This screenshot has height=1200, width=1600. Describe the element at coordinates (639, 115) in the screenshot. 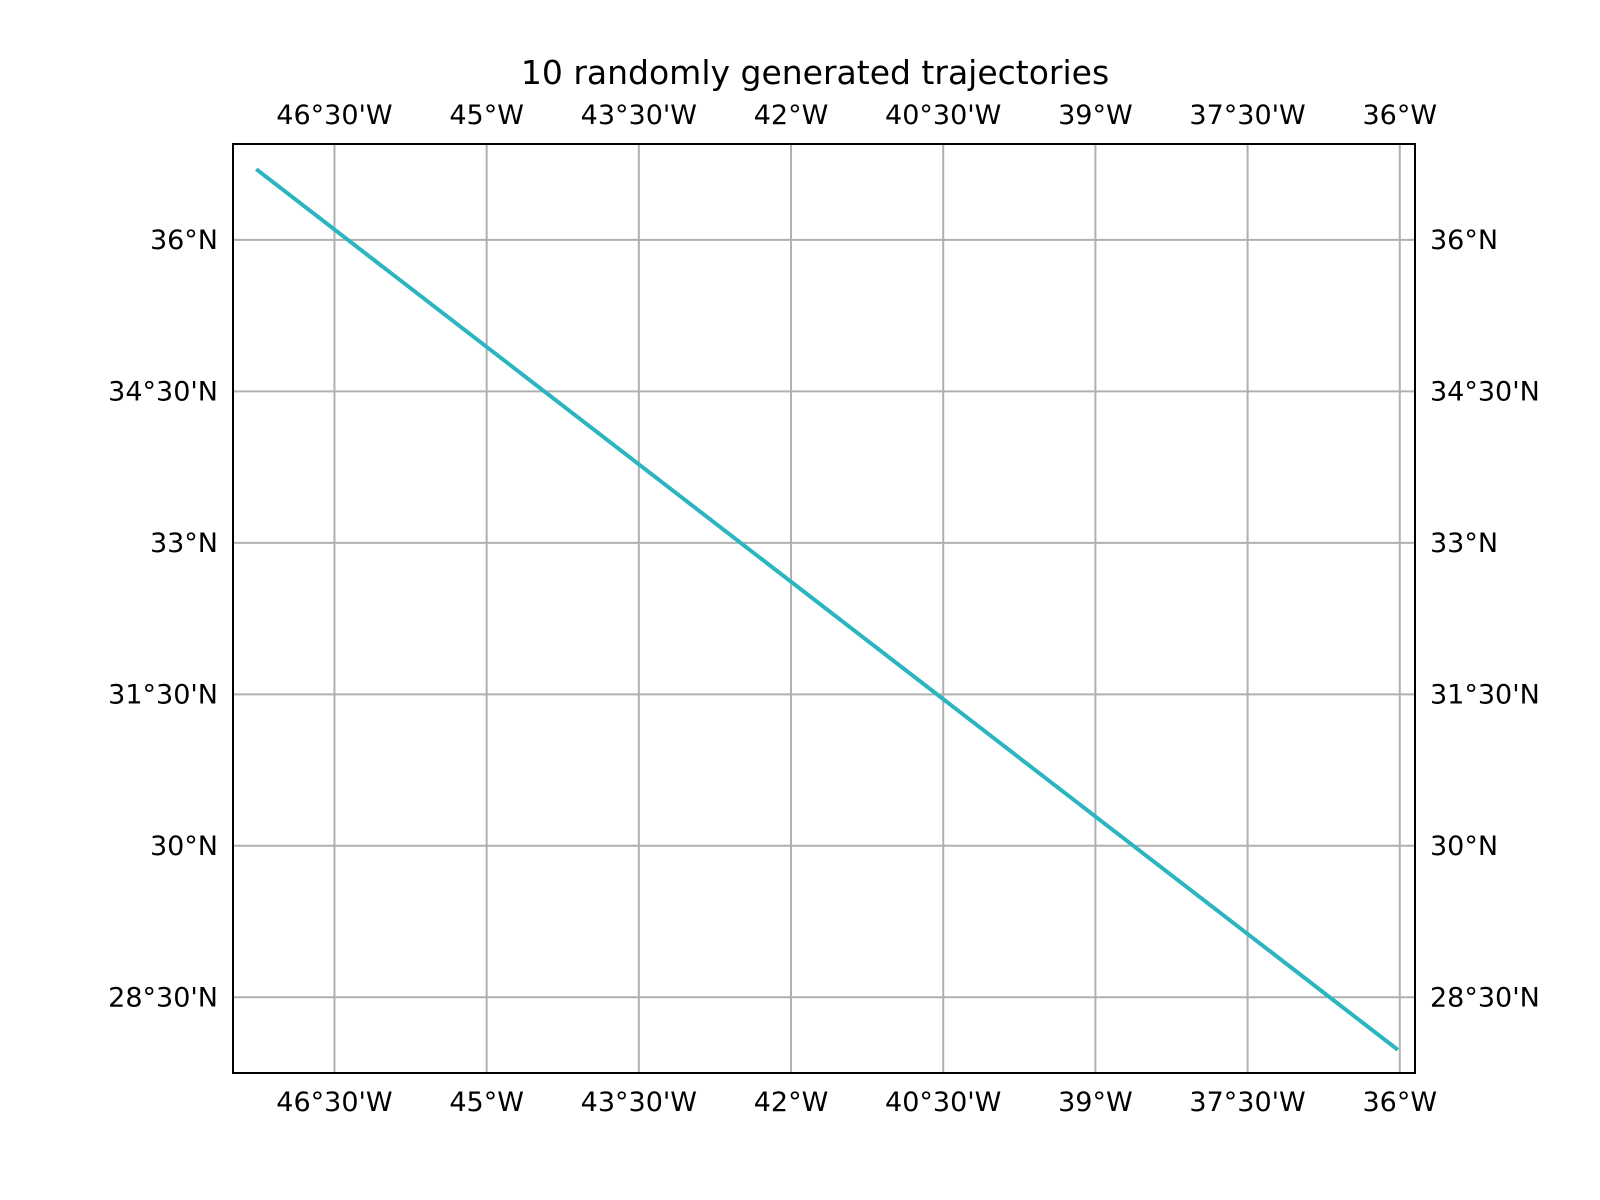

I see `x-tick-label-top: 43°30'W` at that location.